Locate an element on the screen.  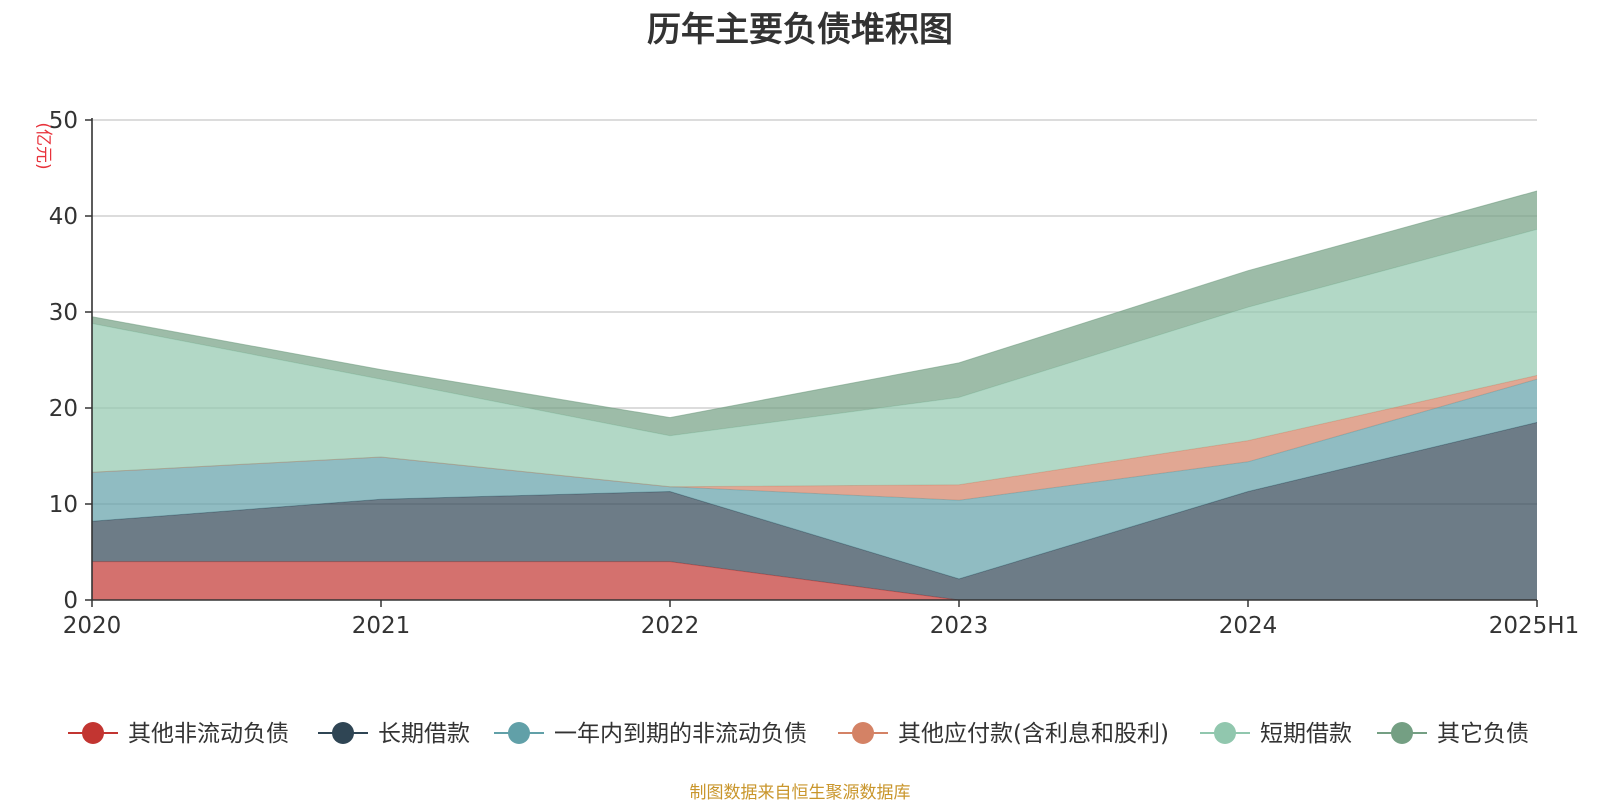
chart-title: 历年主要负债堆积图 is located at coordinates (800, 30).